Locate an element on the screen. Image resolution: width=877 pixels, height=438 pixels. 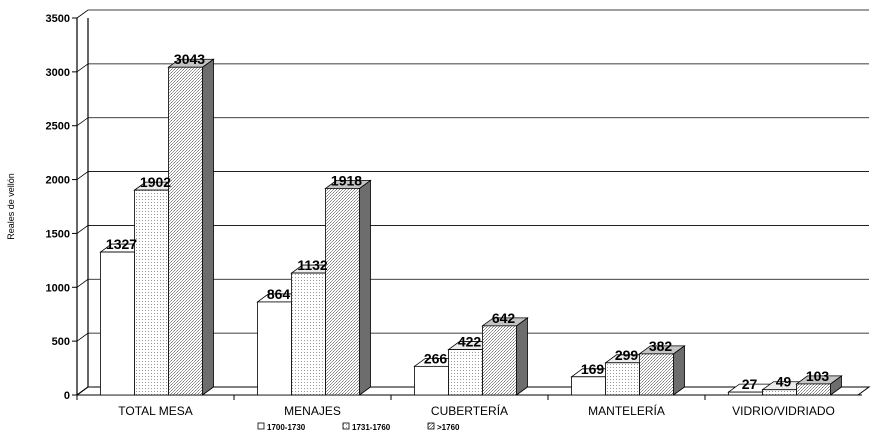
back-wall-edge is located at coordinates (82, 207).